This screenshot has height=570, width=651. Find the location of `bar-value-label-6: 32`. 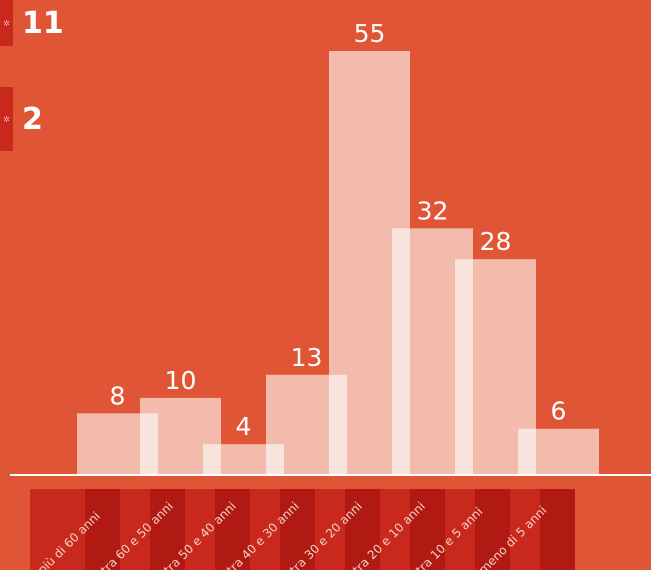

bar-value-label-6: 32 is located at coordinates (433, 210).